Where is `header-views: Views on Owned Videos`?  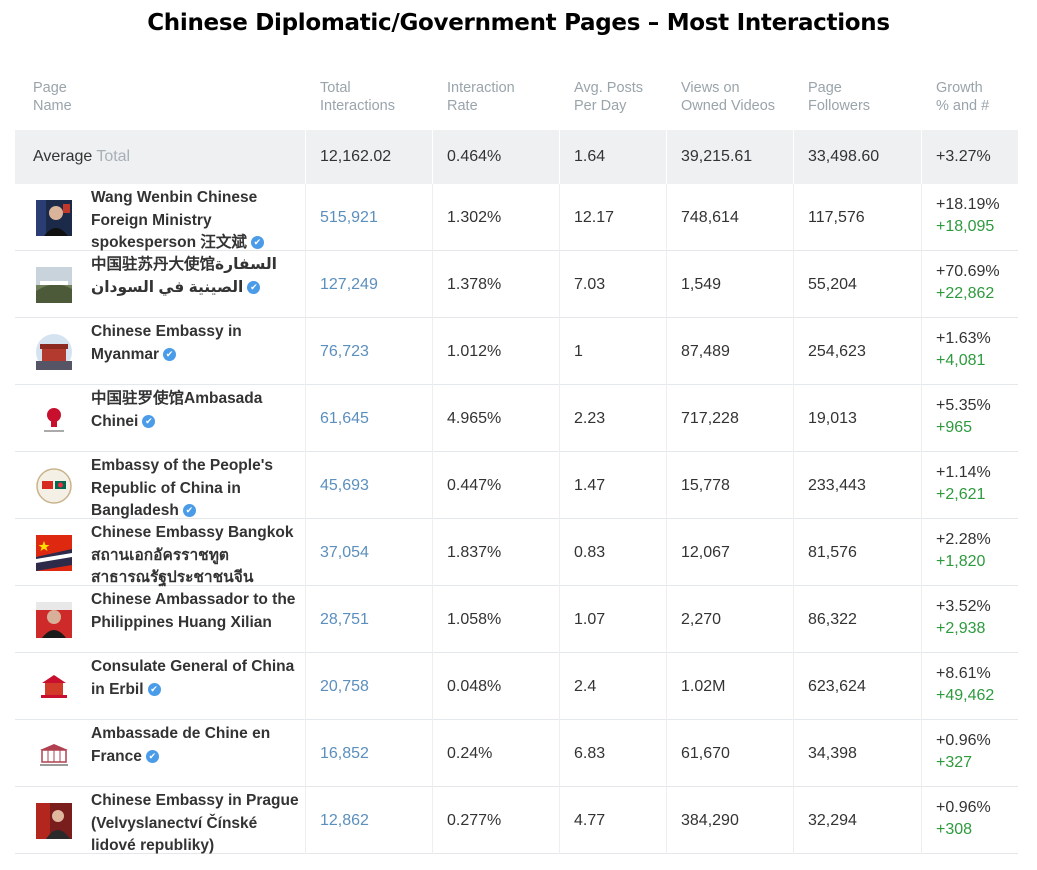 header-views: Views on Owned Videos is located at coordinates (728, 97).